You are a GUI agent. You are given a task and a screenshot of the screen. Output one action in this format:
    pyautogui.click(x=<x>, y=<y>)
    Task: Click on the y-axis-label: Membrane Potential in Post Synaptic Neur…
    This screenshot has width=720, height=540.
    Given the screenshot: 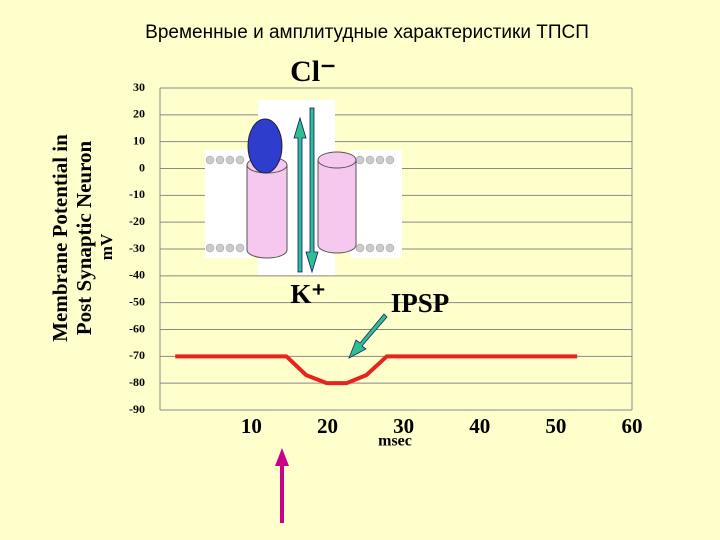 What is the action you would take?
    pyautogui.click(x=72, y=238)
    